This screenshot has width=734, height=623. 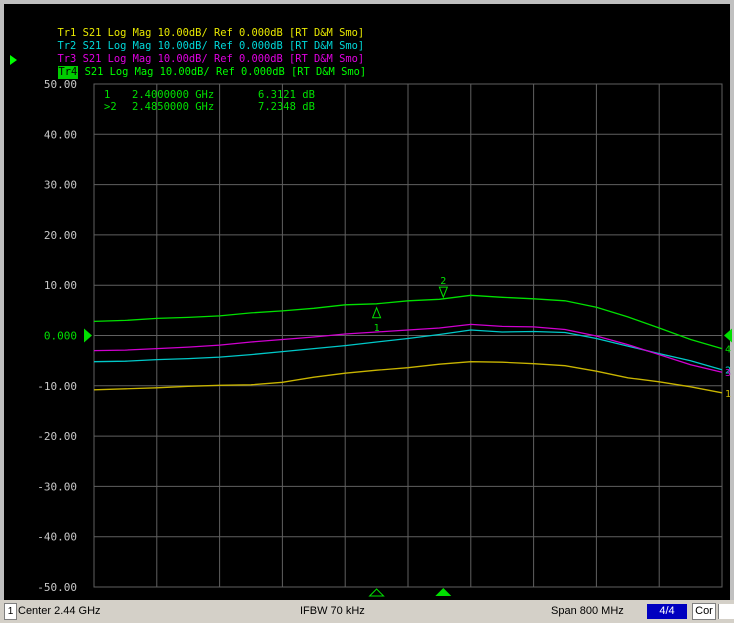 What do you see at coordinates (13, 60) in the screenshot?
I see `active-trace-pointer-icon` at bounding box center [13, 60].